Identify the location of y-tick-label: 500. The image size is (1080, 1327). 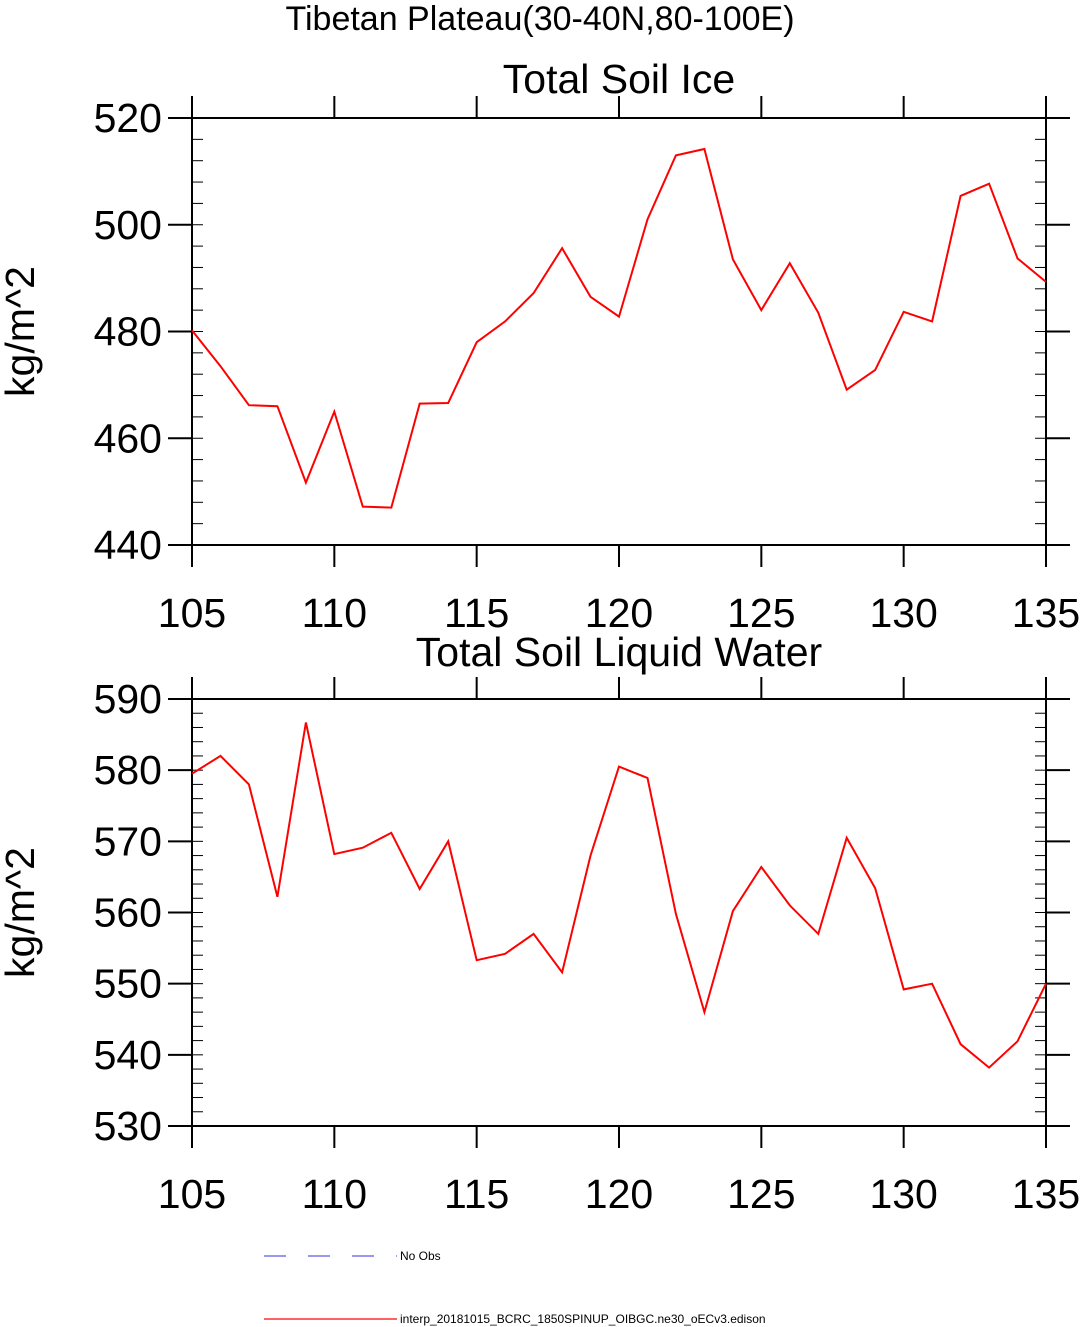
(128, 225).